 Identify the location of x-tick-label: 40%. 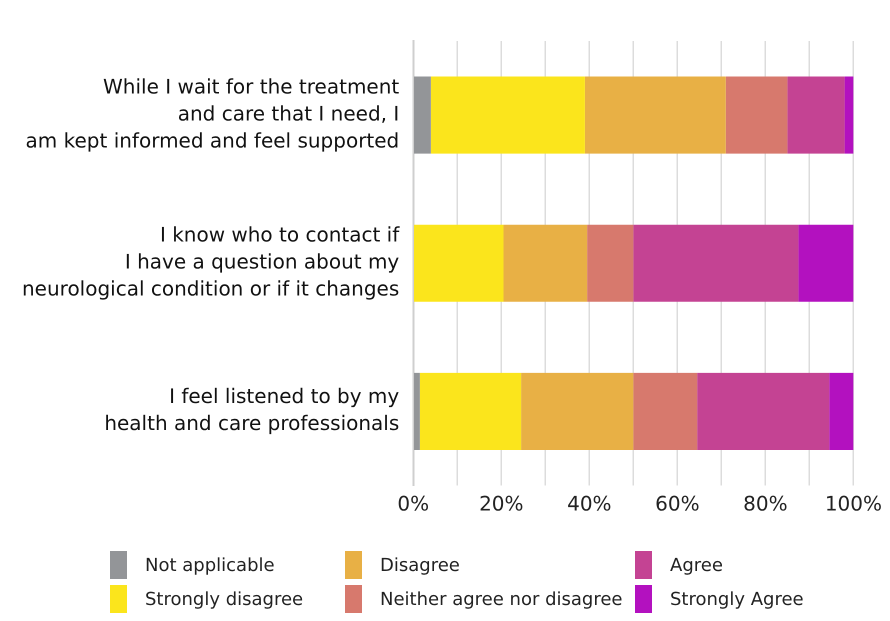
(589, 504).